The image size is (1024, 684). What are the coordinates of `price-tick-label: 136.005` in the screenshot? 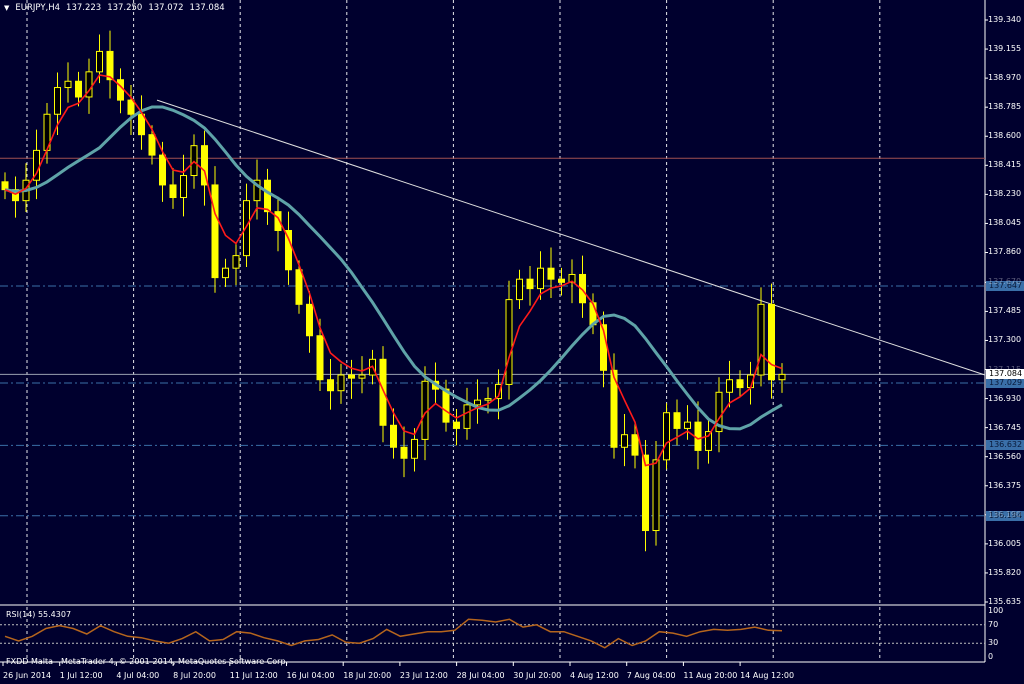 It's located at (1005, 543).